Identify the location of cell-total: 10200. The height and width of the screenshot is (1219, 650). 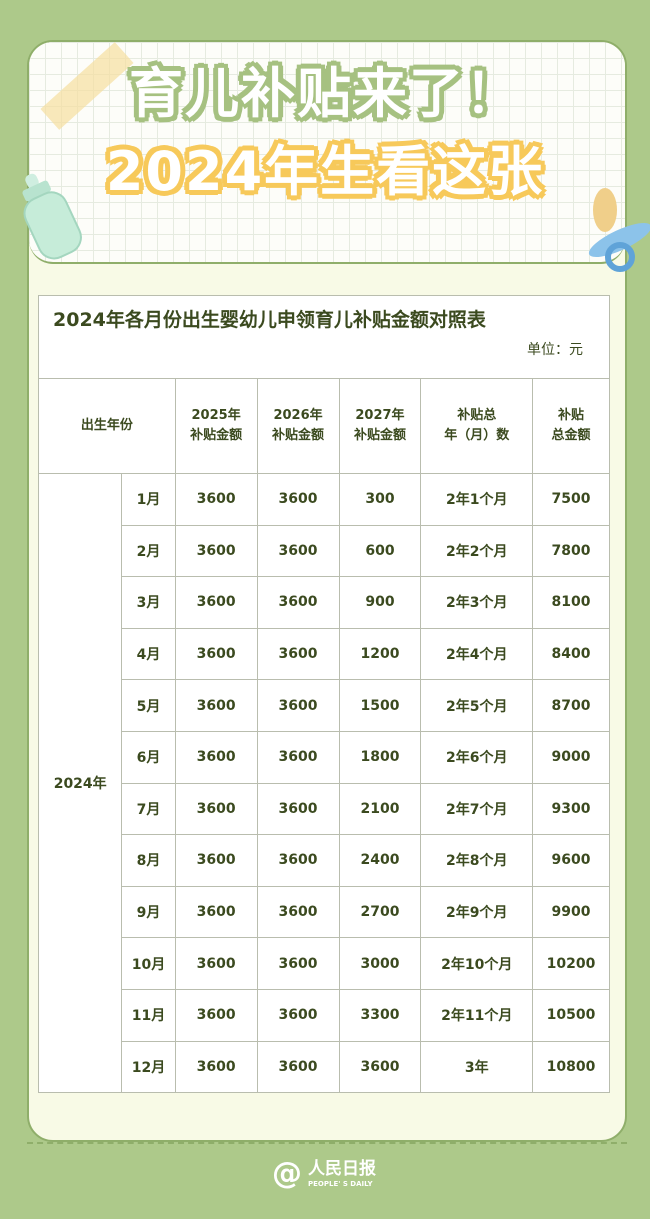
(571, 963).